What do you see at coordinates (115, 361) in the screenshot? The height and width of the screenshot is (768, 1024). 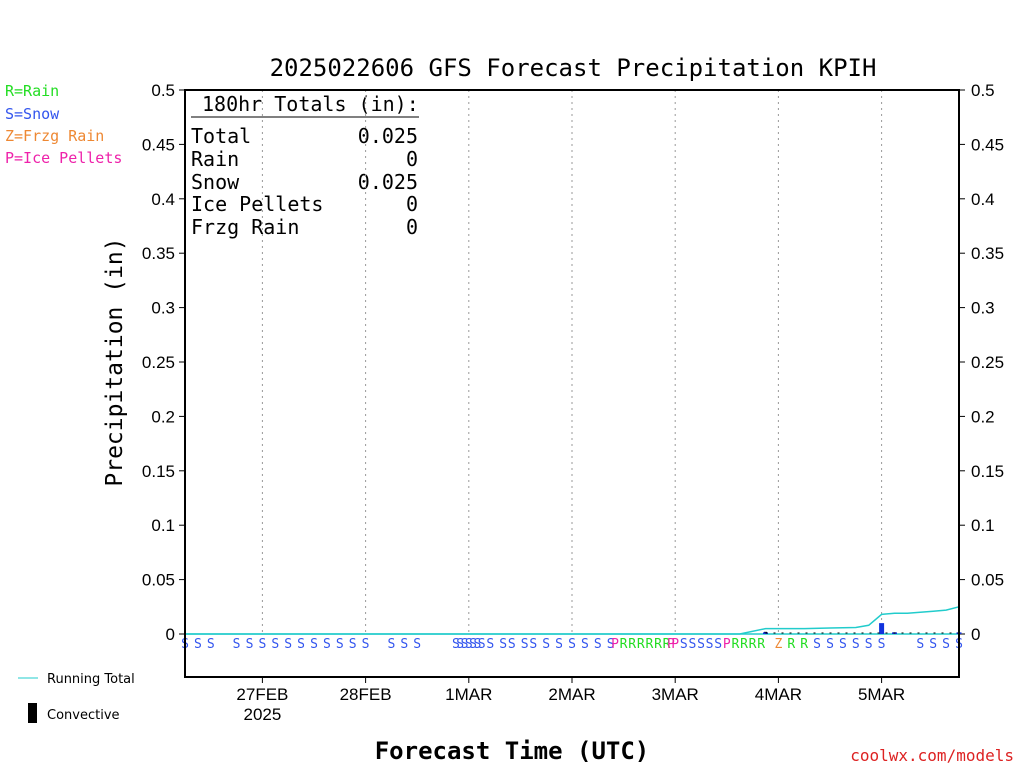 I see `y-axis-label: Precipitation (in)` at bounding box center [115, 361].